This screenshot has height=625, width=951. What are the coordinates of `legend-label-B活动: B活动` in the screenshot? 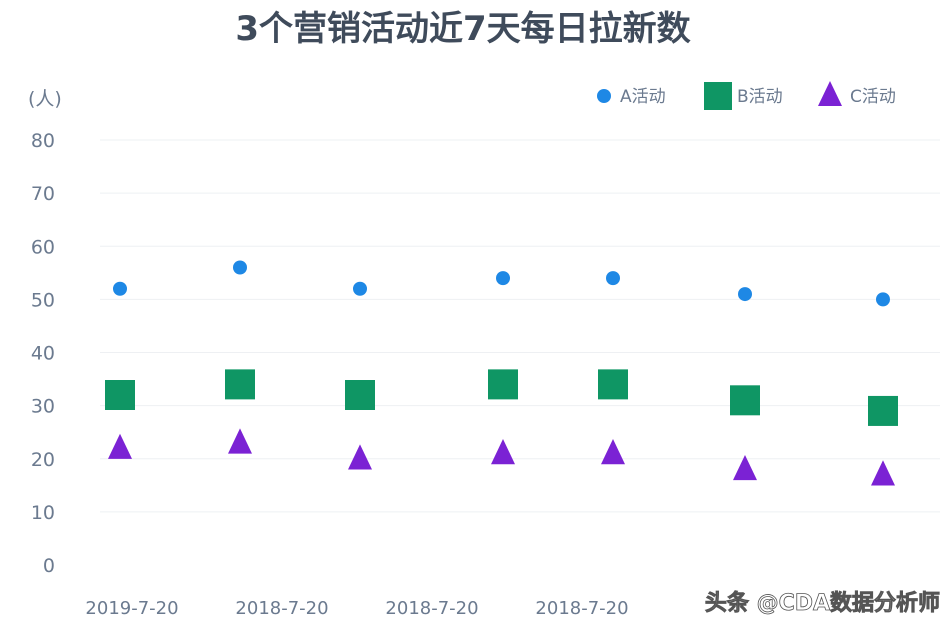 It's located at (760, 97).